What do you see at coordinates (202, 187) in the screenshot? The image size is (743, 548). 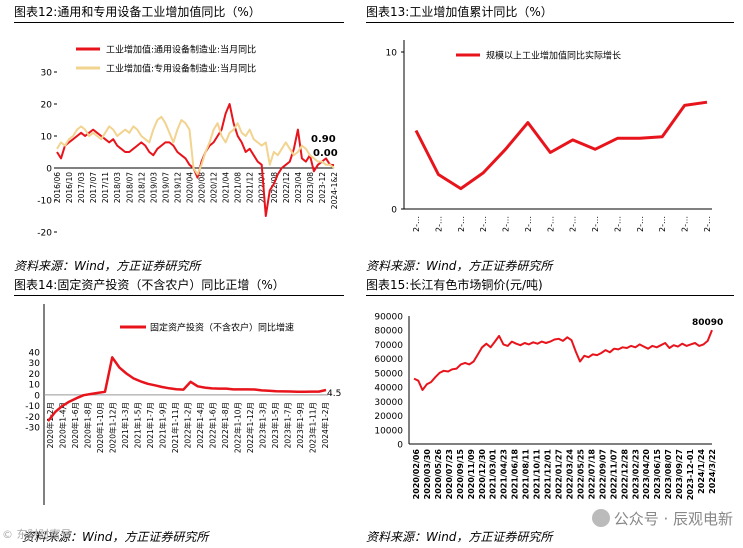 I see `x-tick-label: 2020/08` at bounding box center [202, 187].